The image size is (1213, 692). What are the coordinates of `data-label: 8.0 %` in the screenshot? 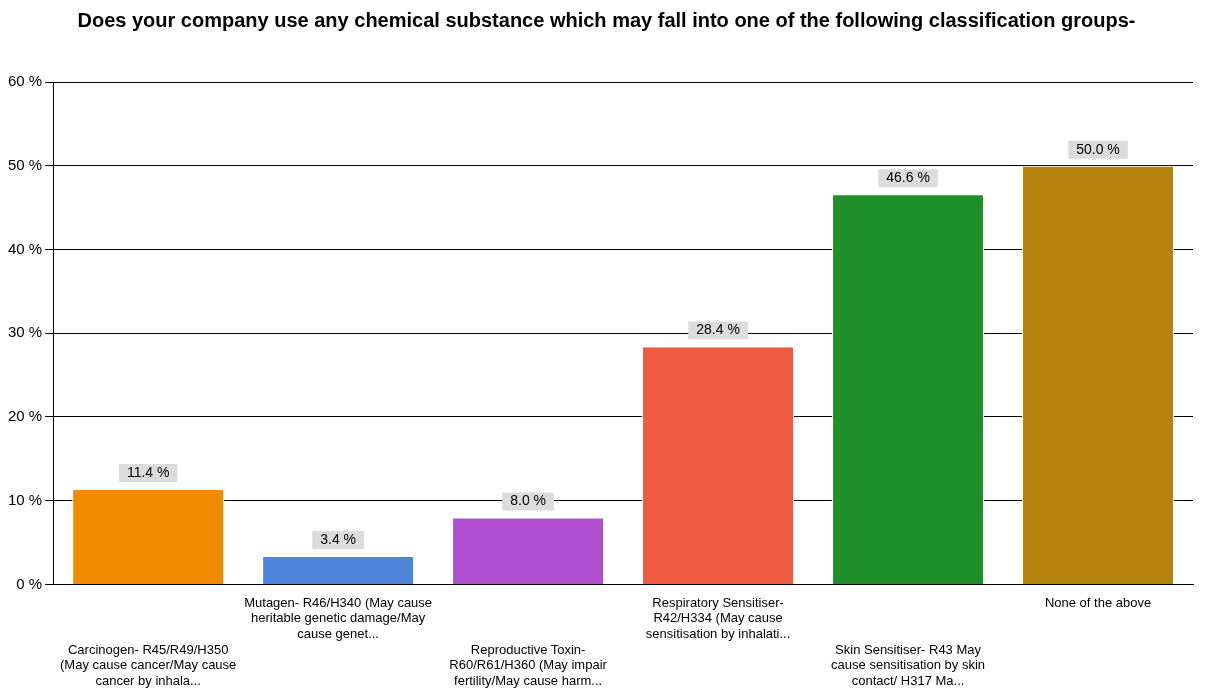 It's located at (528, 500).